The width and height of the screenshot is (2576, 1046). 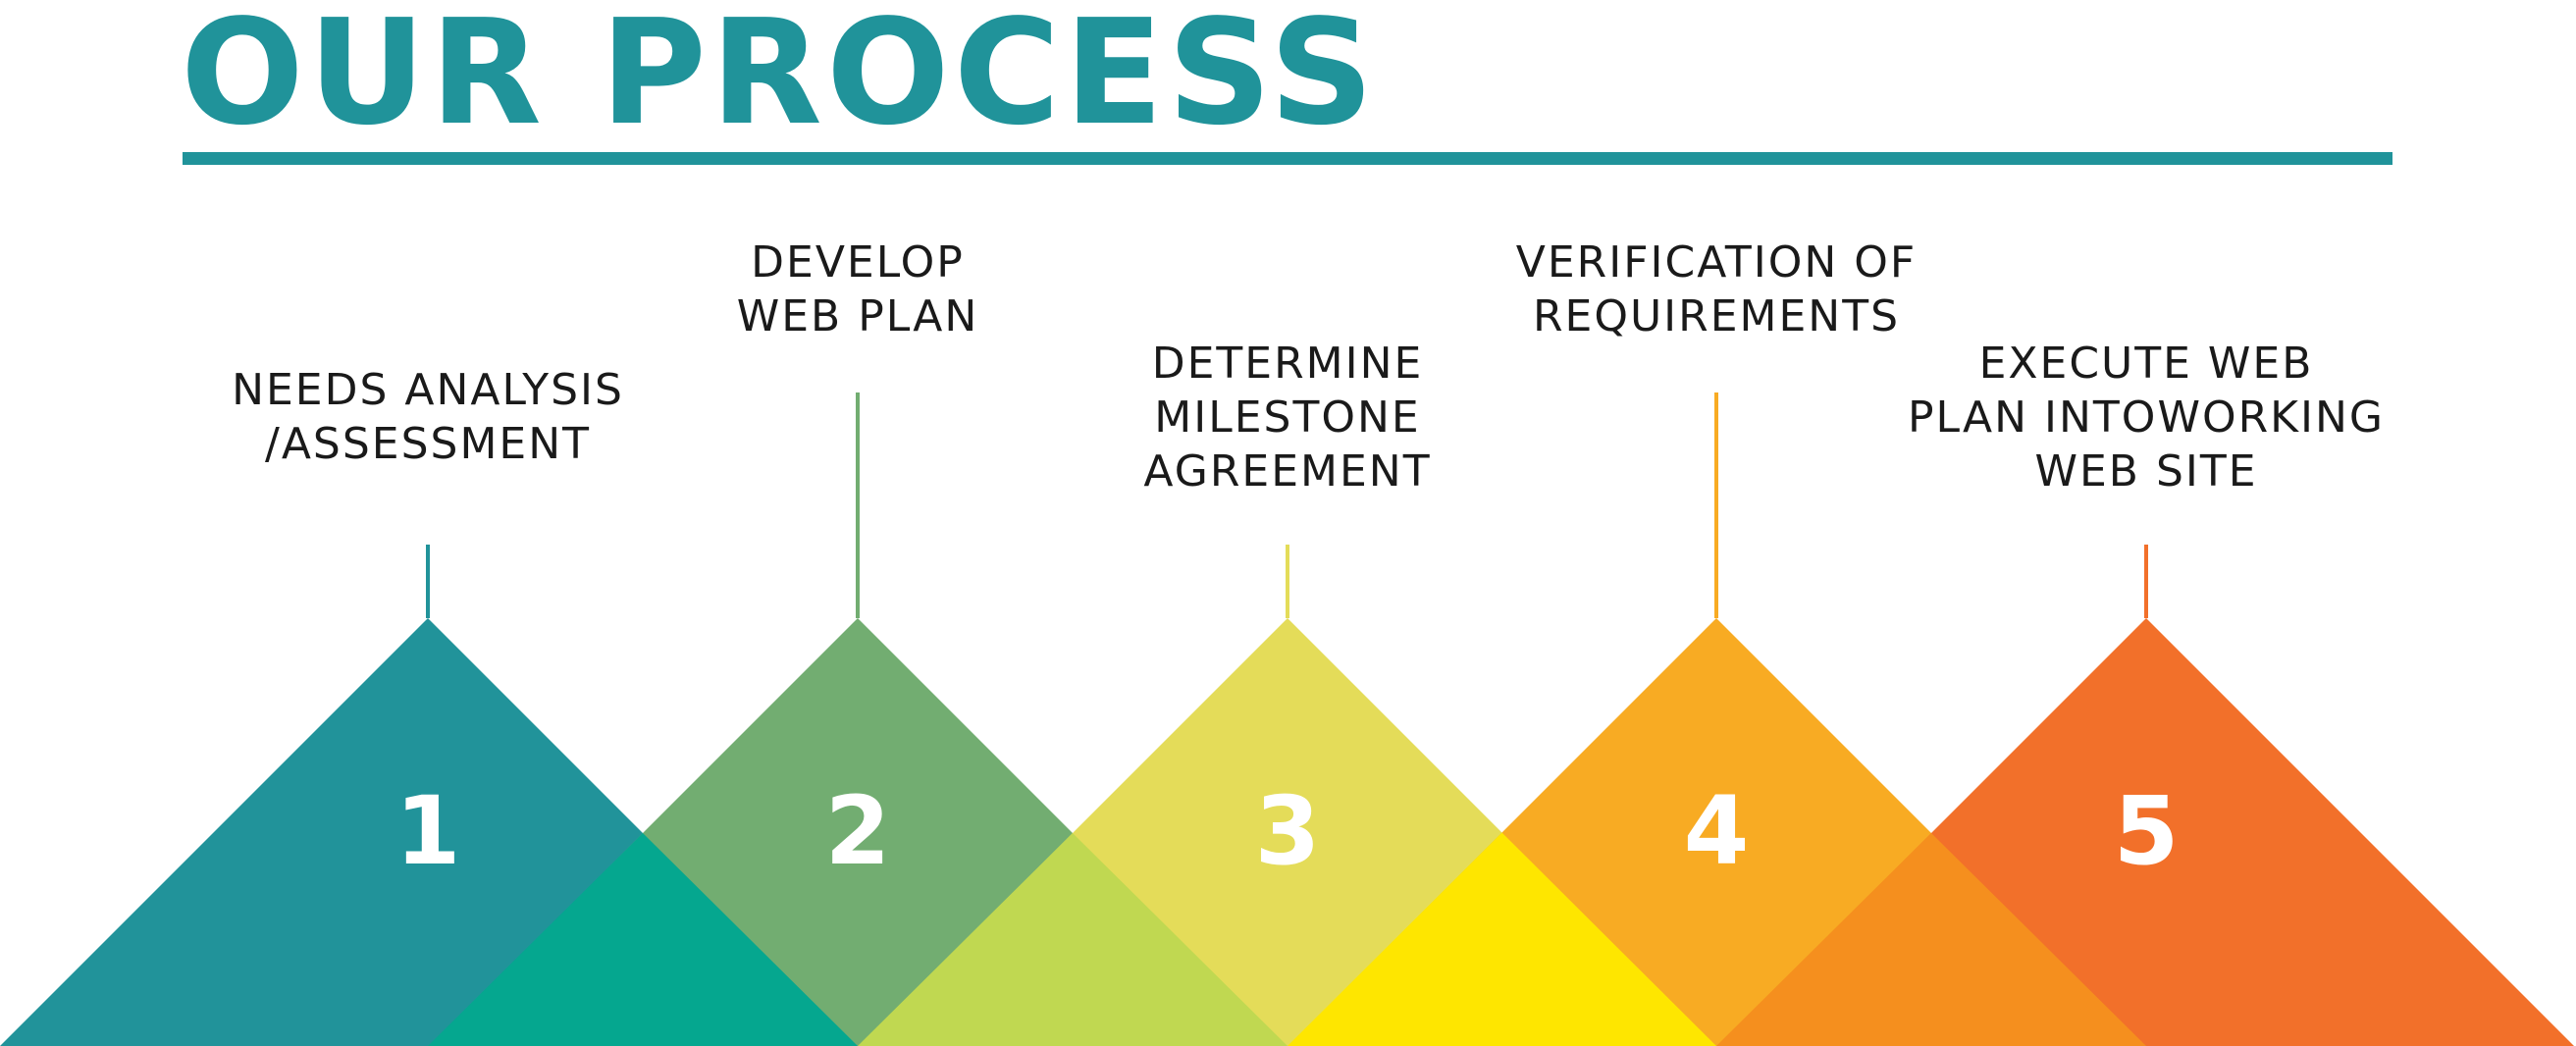 I want to click on step-2-label-line: WEB PLAN, so click(x=858, y=316).